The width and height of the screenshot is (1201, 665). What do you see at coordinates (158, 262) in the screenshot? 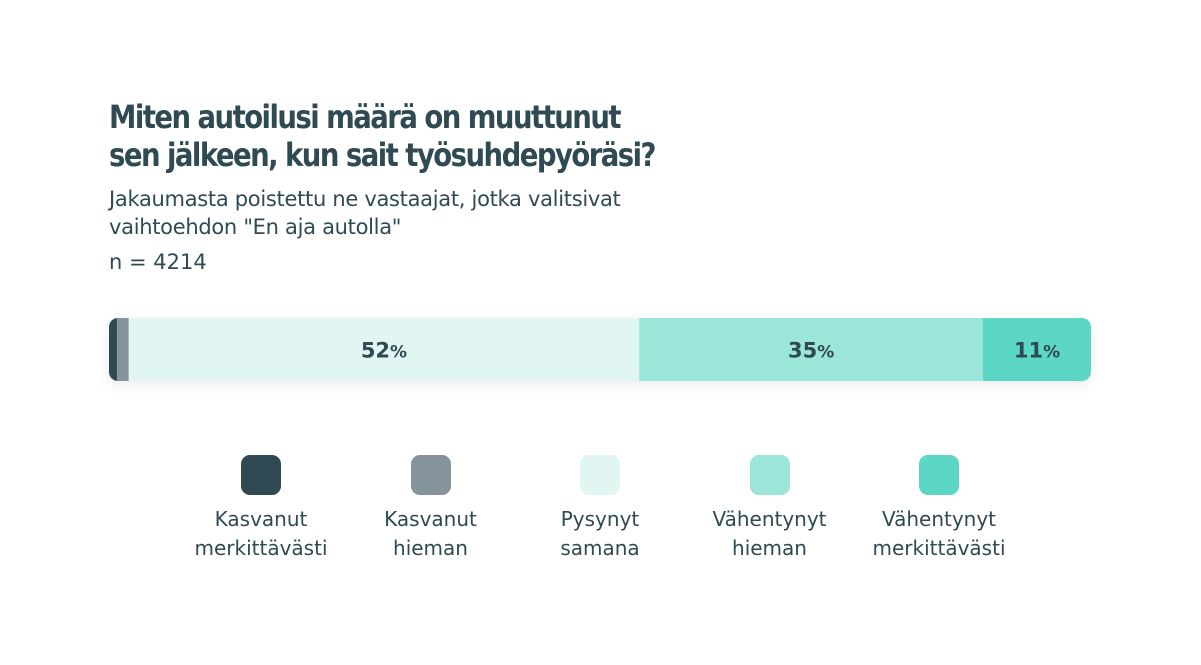
I see `sample-size-label: n = 4214` at bounding box center [158, 262].